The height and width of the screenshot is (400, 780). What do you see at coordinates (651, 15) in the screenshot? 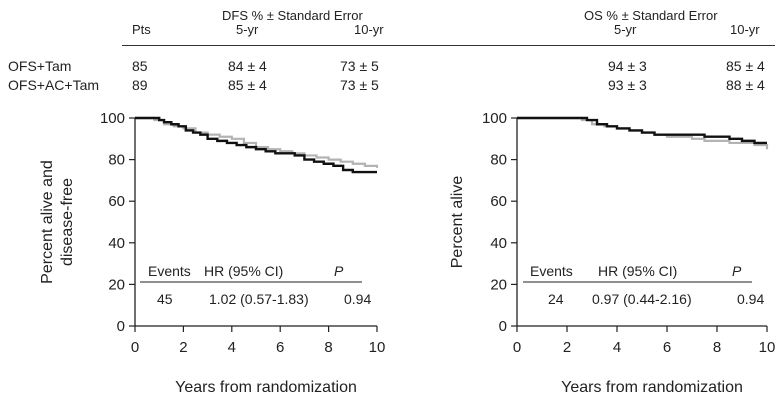
I see `header-os-group: OS % ± Standard Error` at bounding box center [651, 15].